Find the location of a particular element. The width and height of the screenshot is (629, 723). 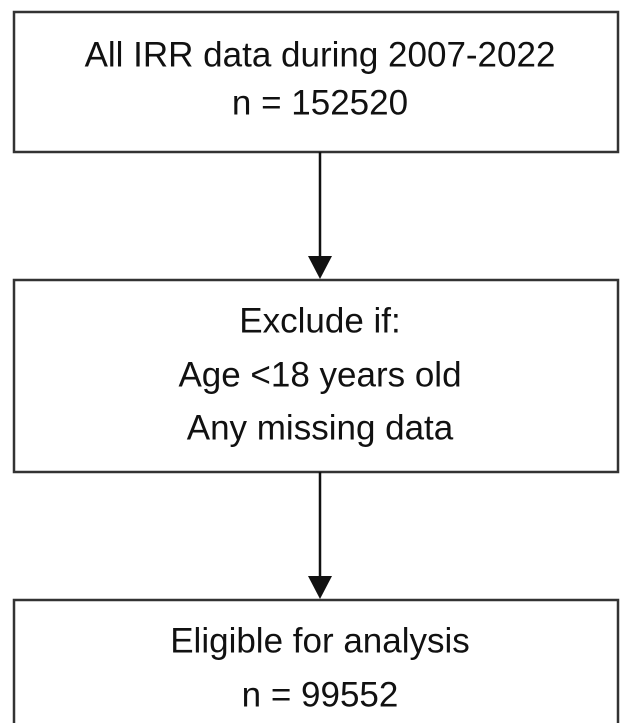

box-text: Eligible for analysis is located at coordinates (320, 640).